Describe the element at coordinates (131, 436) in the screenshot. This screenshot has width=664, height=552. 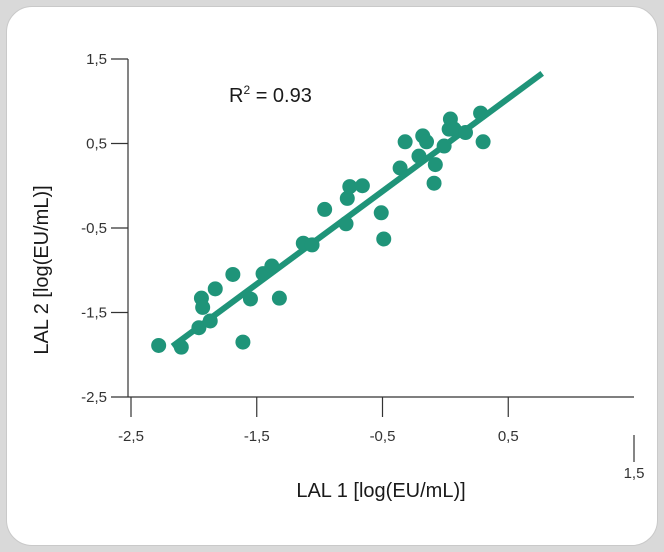
I see `x-tick-label: -2,5` at that location.